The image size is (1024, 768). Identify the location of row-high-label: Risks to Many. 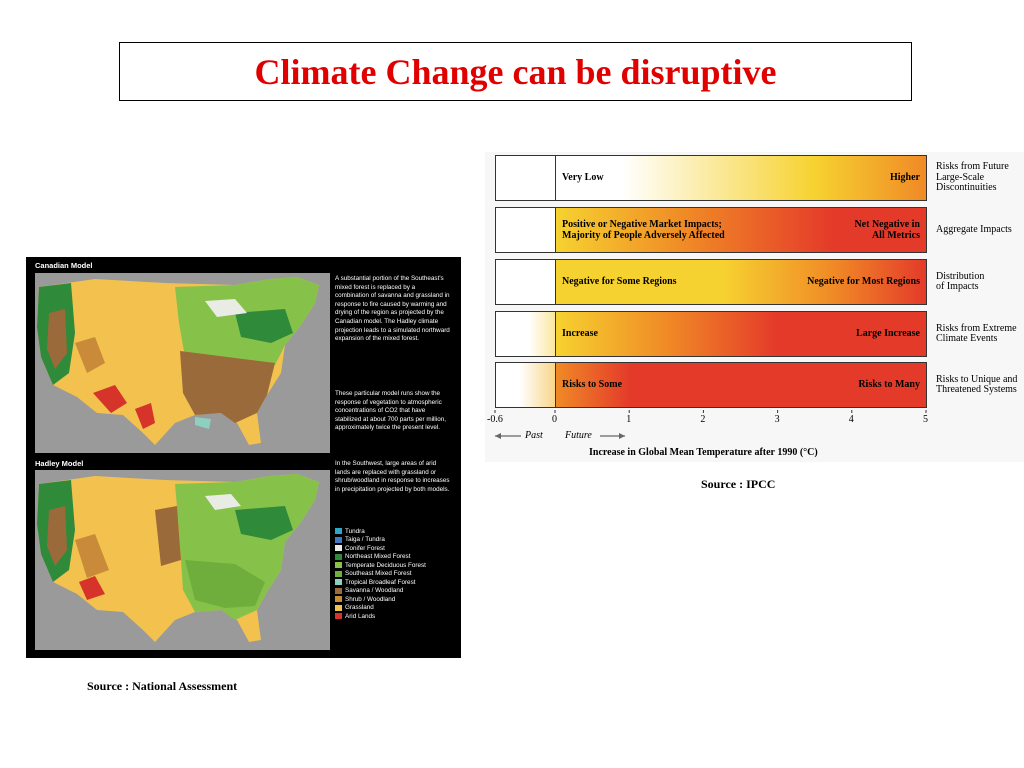
(889, 384).